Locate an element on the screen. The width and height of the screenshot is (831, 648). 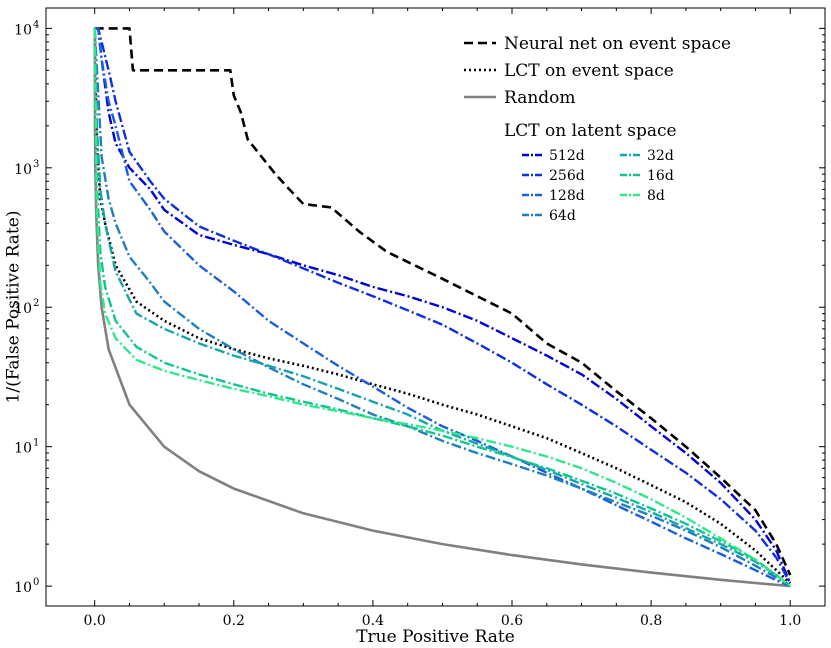
x-tick-label: 0.4 is located at coordinates (373, 621).